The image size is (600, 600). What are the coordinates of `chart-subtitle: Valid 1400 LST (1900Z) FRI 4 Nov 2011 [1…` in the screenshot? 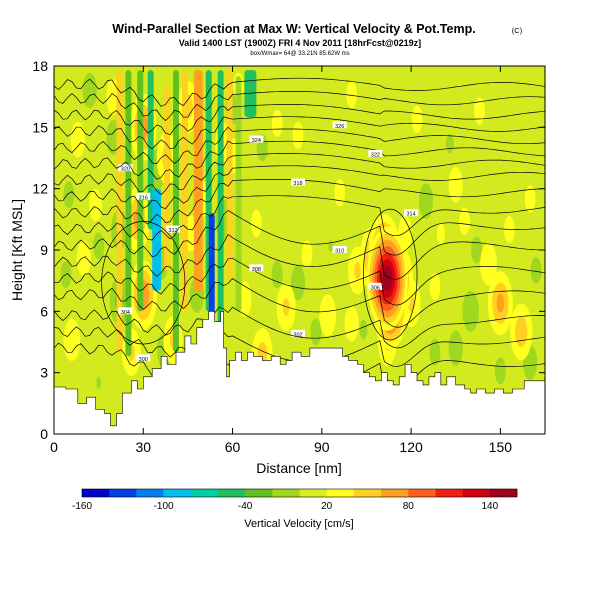 It's located at (300, 43).